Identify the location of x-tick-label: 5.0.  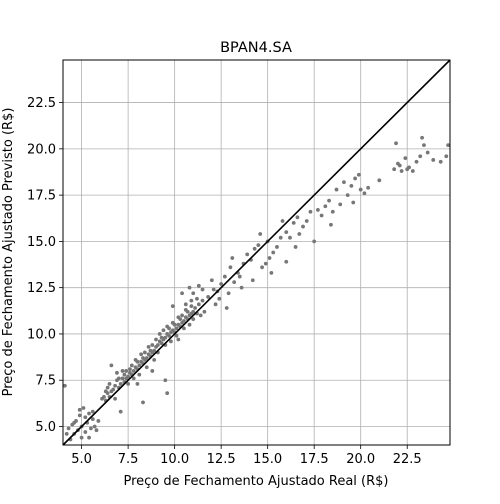
(81, 459).